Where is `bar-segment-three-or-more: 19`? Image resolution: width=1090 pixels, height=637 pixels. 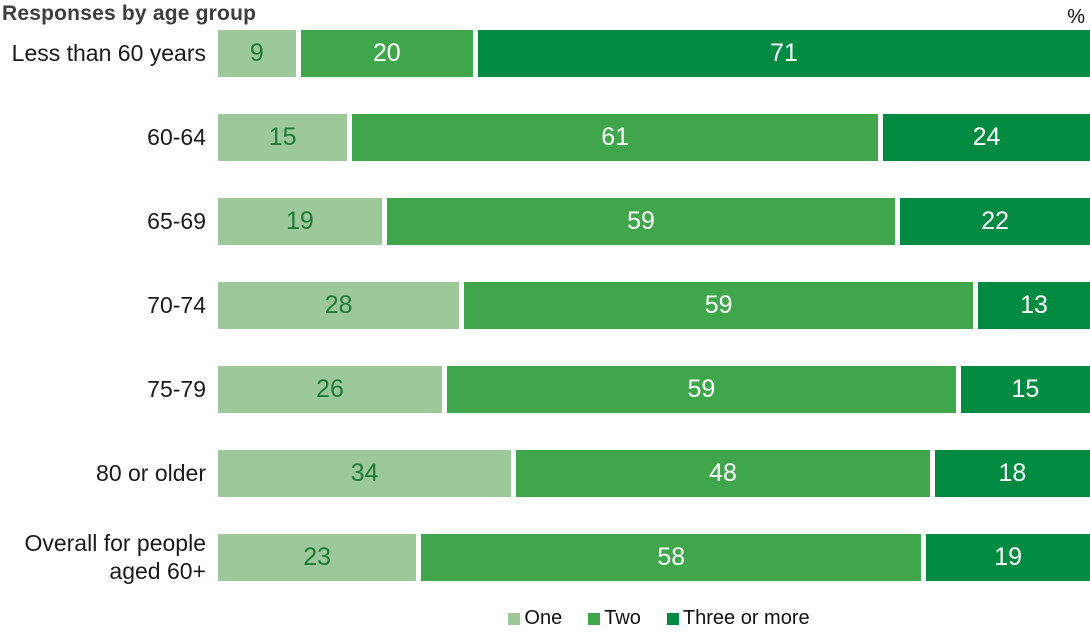
bar-segment-three-or-more: 19 is located at coordinates (1008, 557).